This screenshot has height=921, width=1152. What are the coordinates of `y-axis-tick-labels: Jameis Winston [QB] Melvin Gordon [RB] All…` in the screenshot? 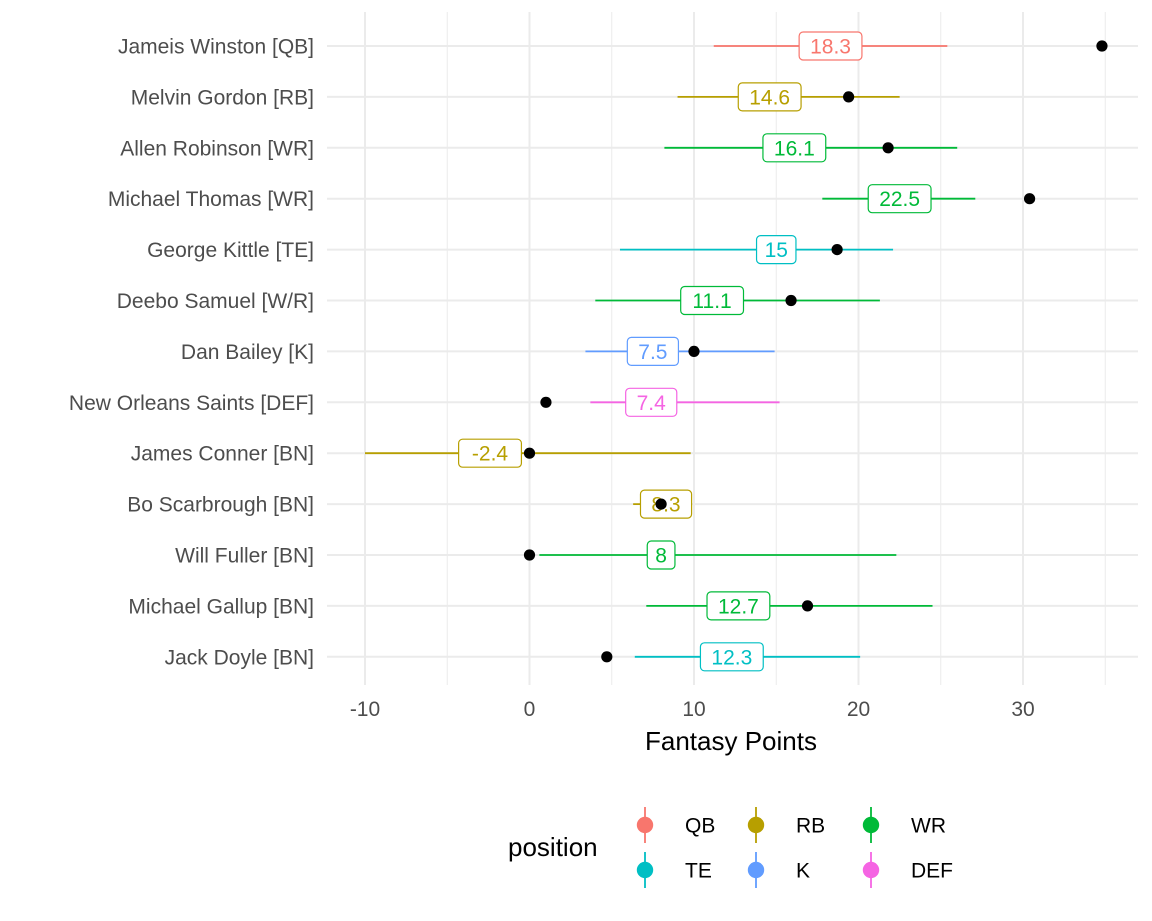 It's located at (191, 353).